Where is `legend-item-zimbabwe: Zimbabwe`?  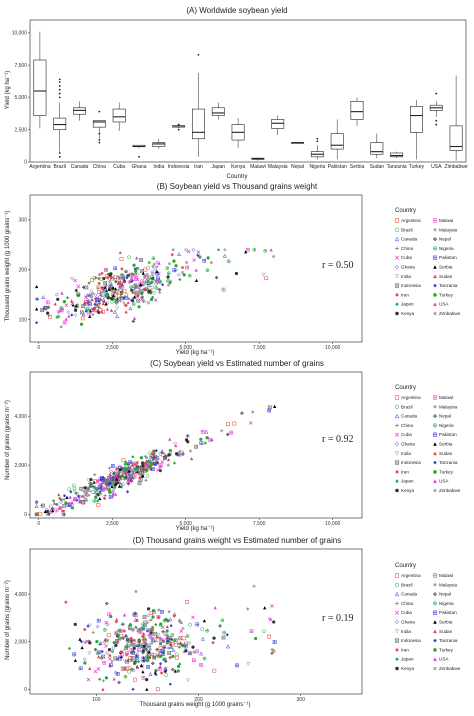
legend-item-zimbabwe: Zimbabwe is located at coordinates (447, 668).